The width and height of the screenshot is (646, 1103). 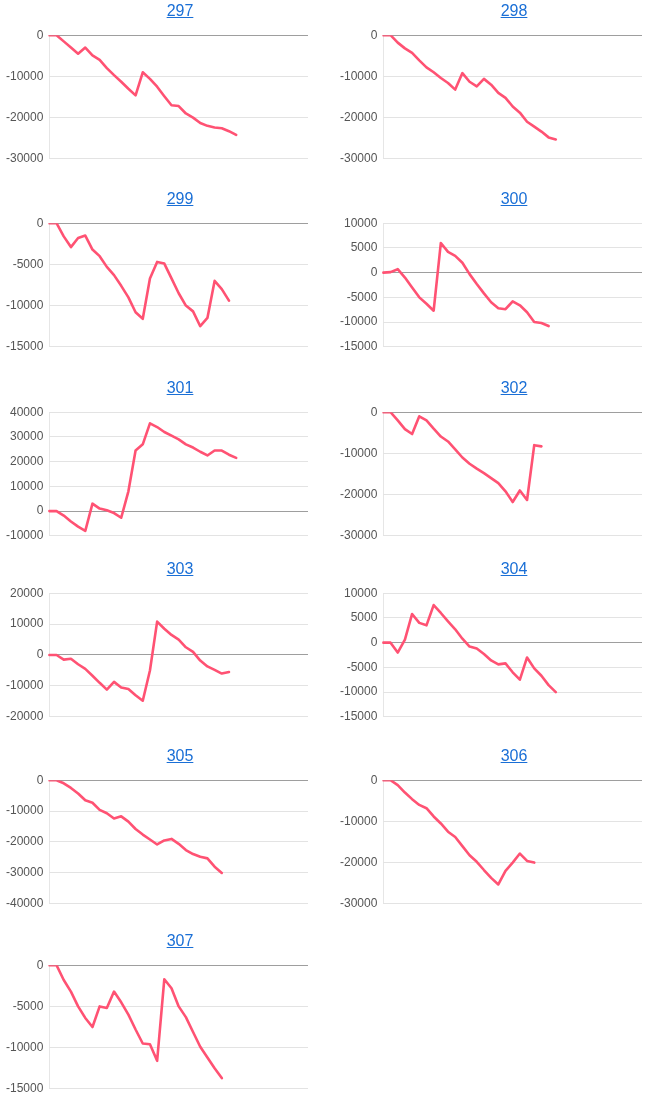 I want to click on y-tick-label: 40000, so click(x=26, y=411).